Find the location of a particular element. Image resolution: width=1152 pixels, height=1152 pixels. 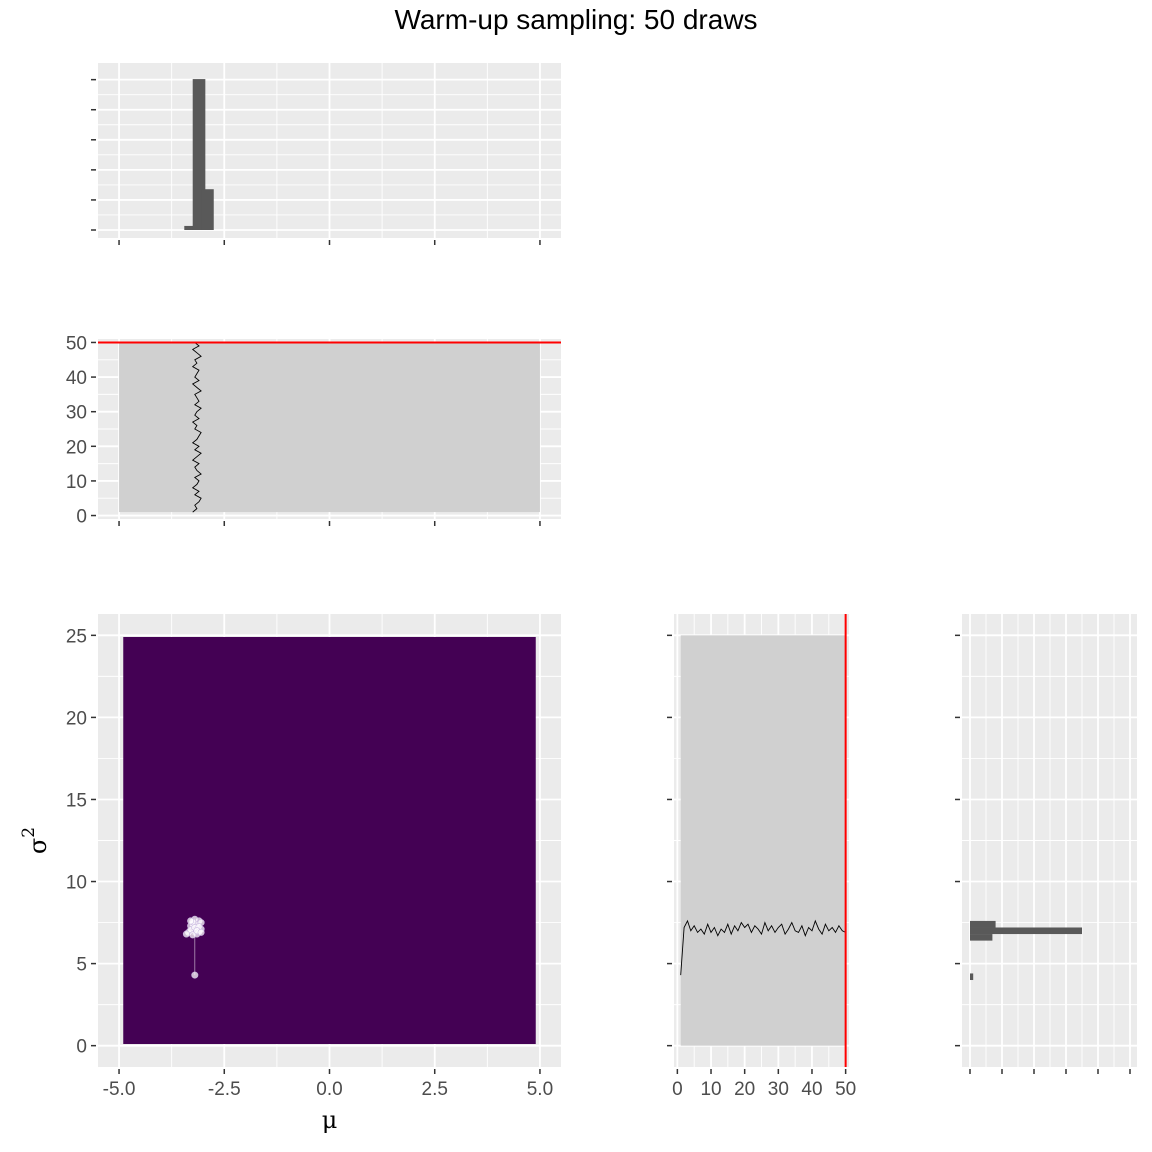

y-tick-label: 30 is located at coordinates (76, 413).